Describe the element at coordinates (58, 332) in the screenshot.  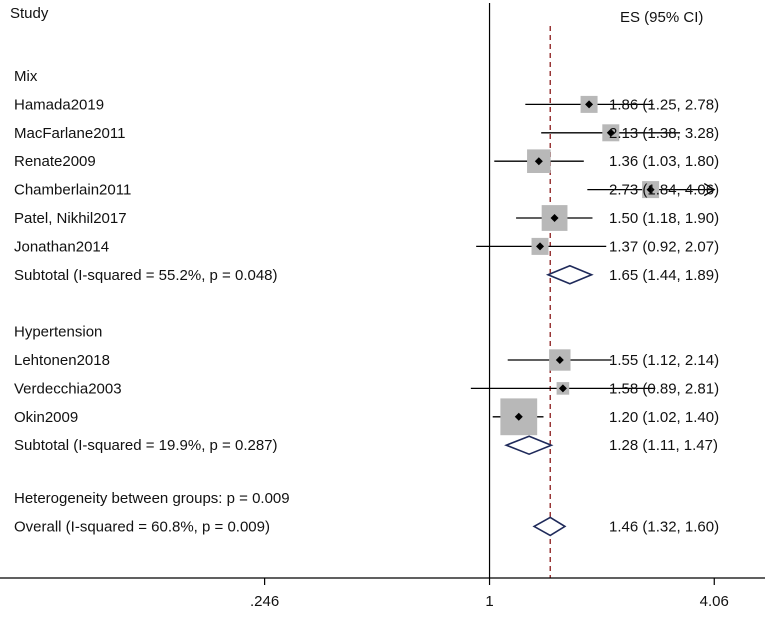
I see `group-heading: Hypertension` at that location.